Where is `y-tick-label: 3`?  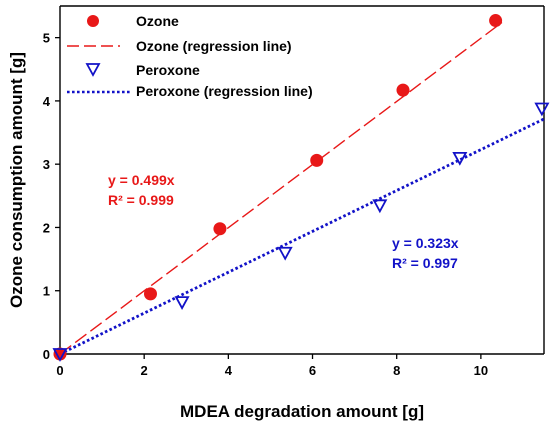 y-tick-label: 3 is located at coordinates (46, 164).